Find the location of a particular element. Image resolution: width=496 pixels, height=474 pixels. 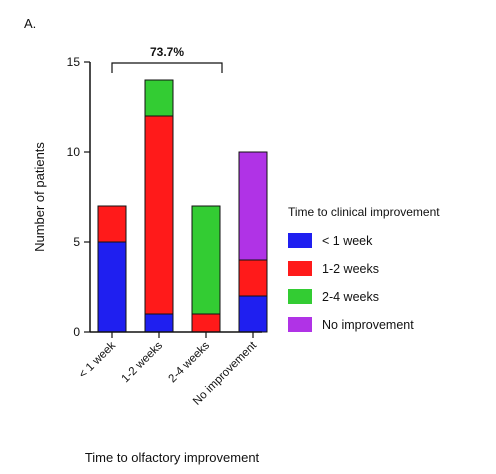

bar-segment-1-week-1-week is located at coordinates (112, 287).